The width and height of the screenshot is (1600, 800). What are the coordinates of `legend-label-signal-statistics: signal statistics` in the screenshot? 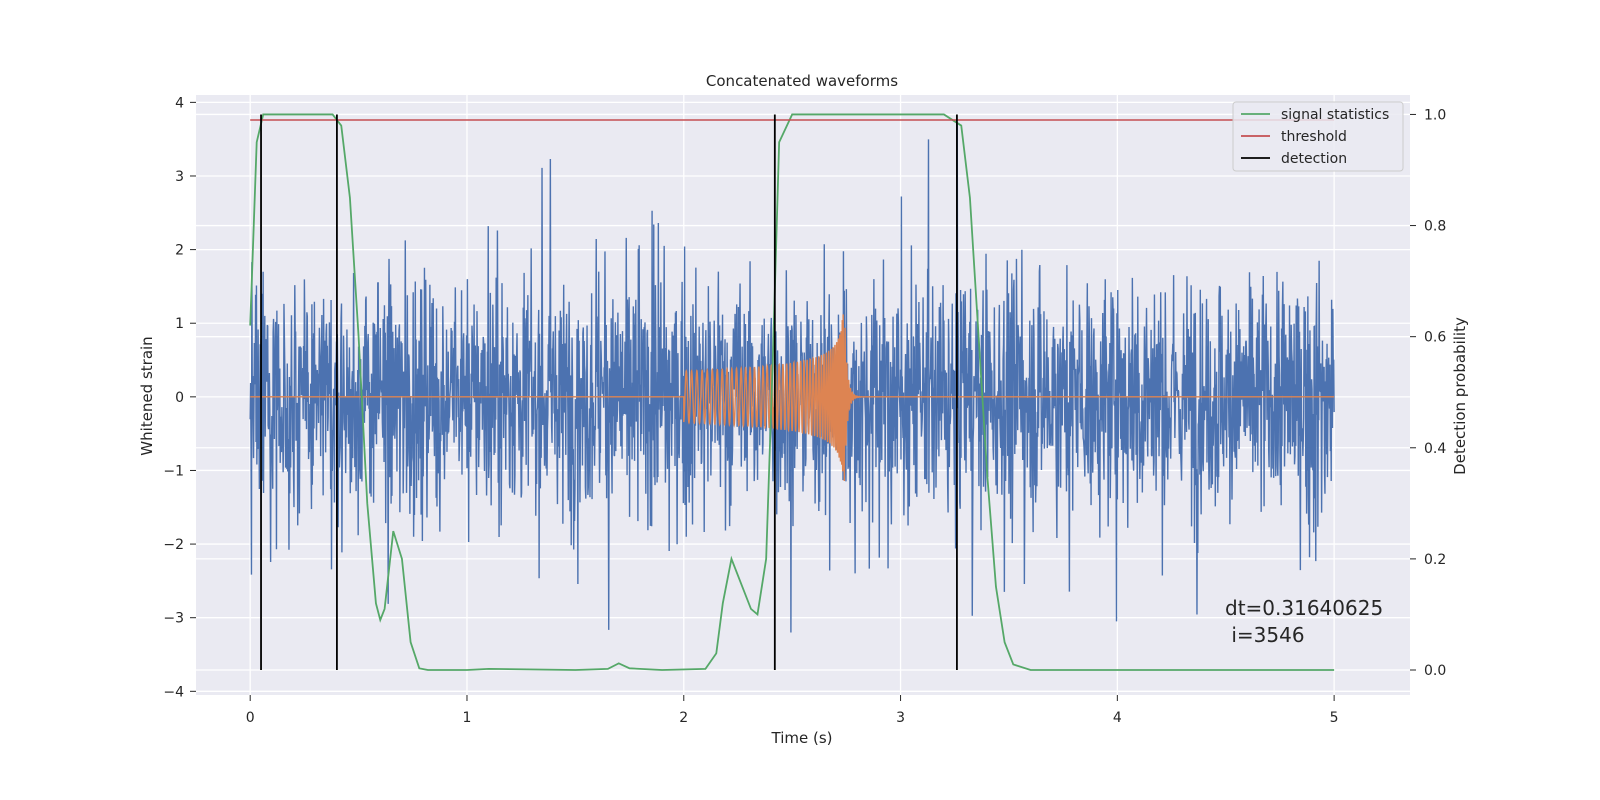 It's located at (1335, 115).